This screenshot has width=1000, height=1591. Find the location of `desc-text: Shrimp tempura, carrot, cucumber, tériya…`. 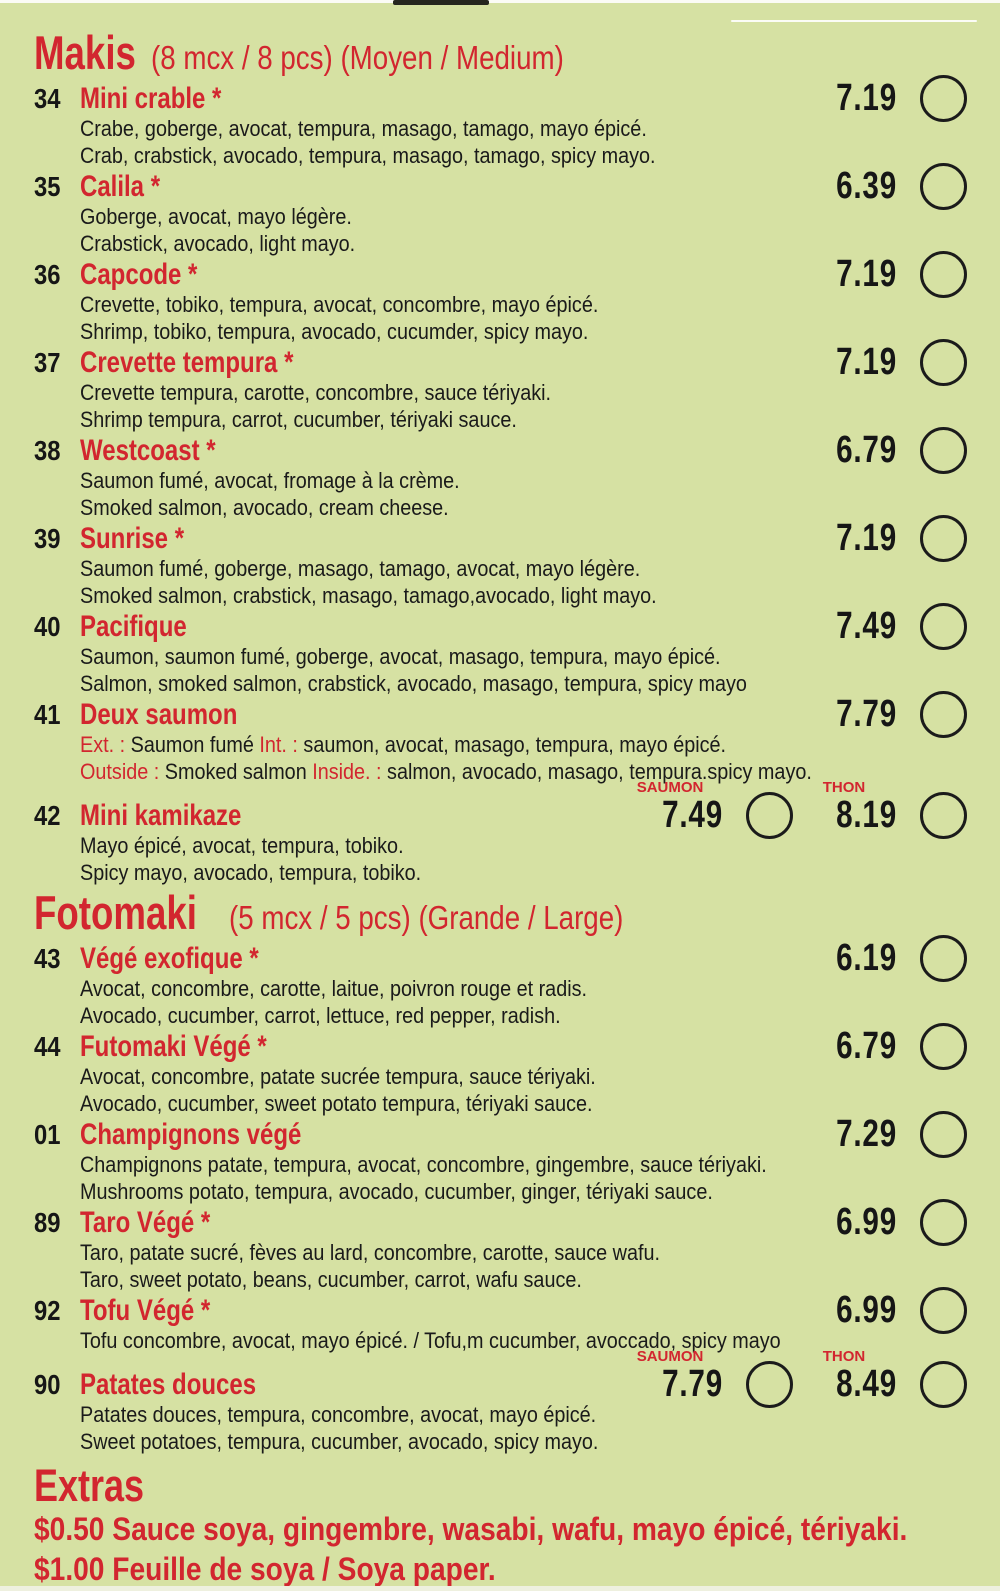

desc-text: Shrimp tempura, carrot, cucumber, tériya… is located at coordinates (298, 419).